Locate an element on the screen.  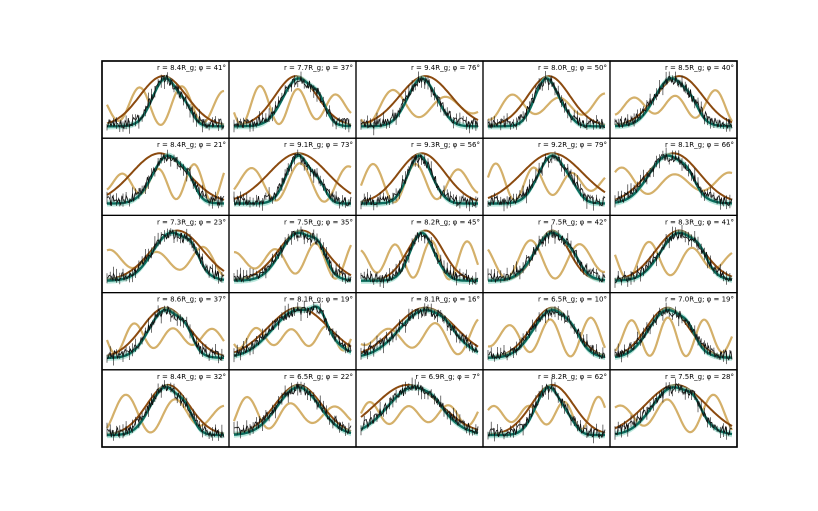
panel-10: r = 8.1R_g; φ = 66° is located at coordinates (673, 176).